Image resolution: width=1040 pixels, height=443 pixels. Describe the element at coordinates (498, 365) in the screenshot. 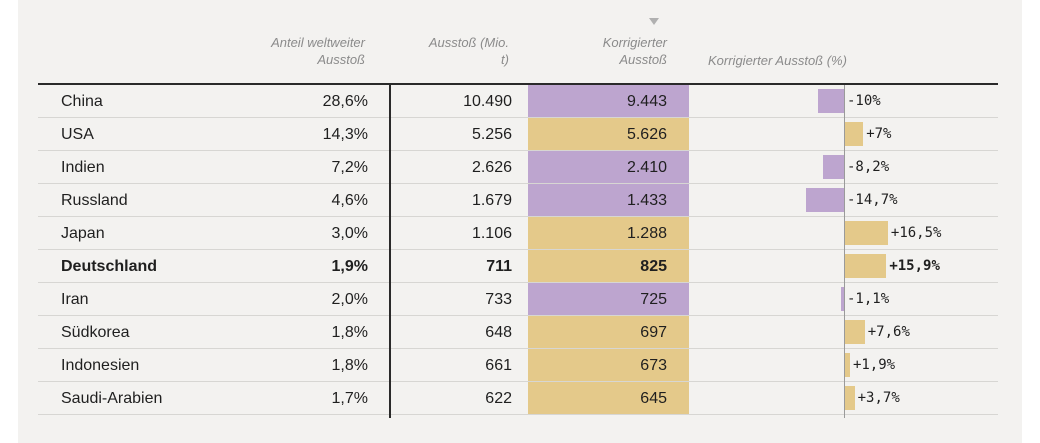

I see `emissions-value: 661` at that location.